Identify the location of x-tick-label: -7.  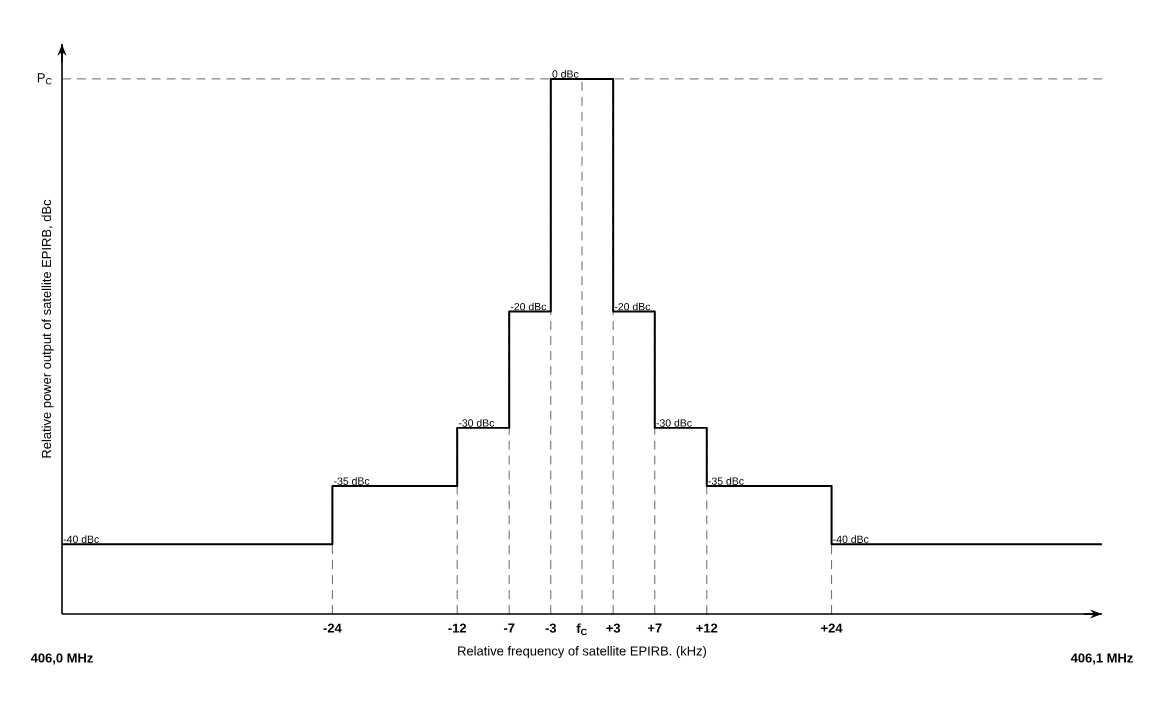
(509, 628).